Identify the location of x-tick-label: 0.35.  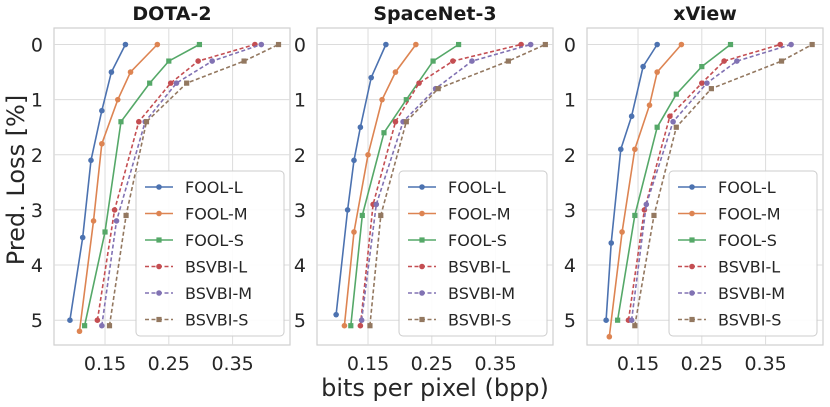
(232, 364).